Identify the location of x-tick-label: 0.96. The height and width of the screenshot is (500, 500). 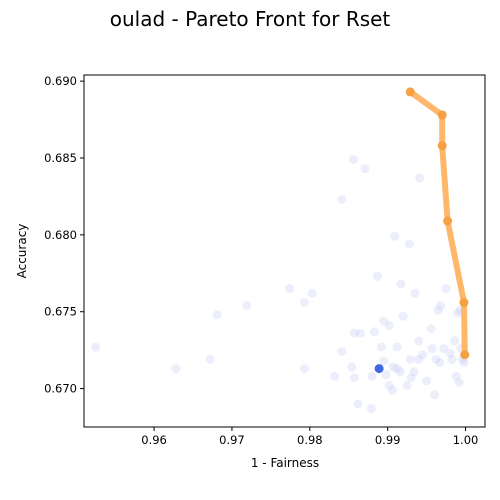
(154, 440).